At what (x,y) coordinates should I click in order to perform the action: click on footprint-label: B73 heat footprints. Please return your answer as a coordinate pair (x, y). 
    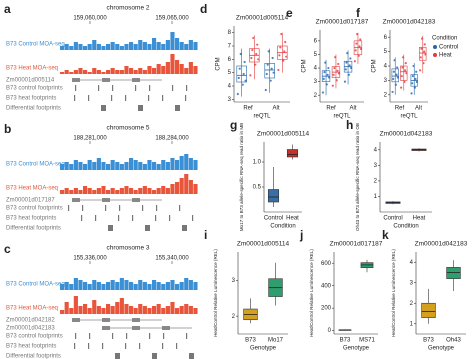
    Looking at the image, I should click on (31, 99).